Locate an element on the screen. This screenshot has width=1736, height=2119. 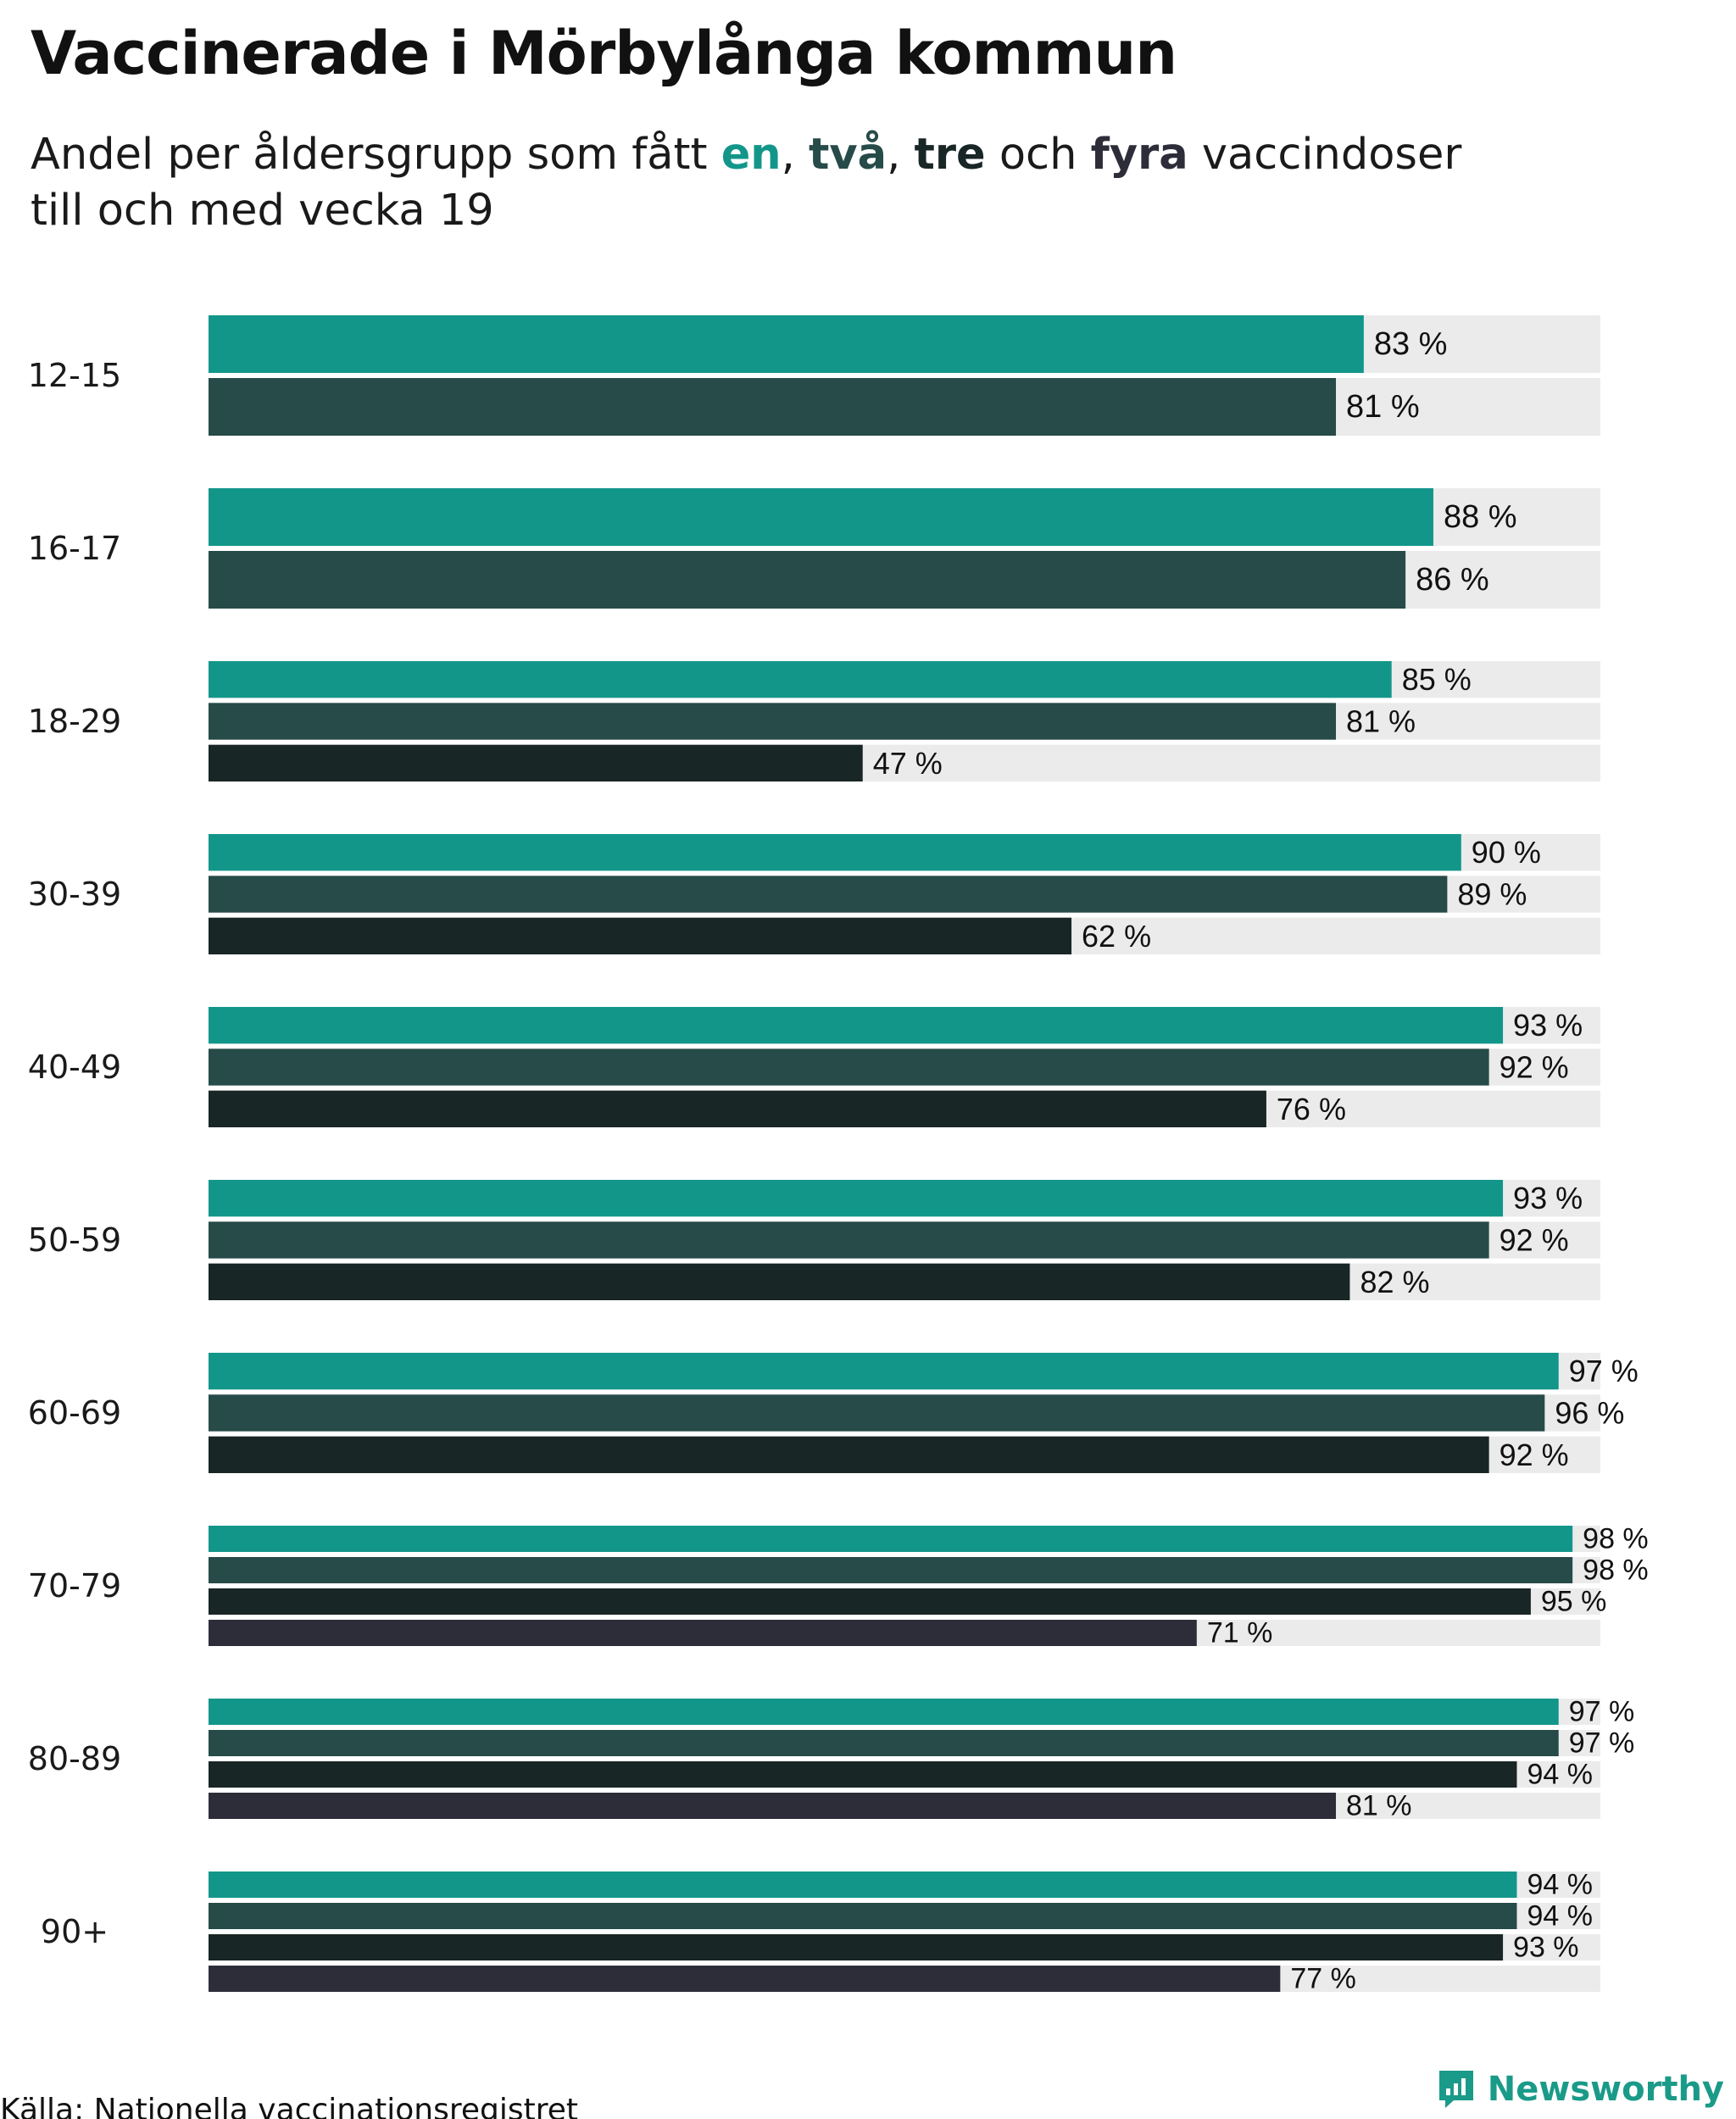
data-label: 83 % is located at coordinates (1411, 344).